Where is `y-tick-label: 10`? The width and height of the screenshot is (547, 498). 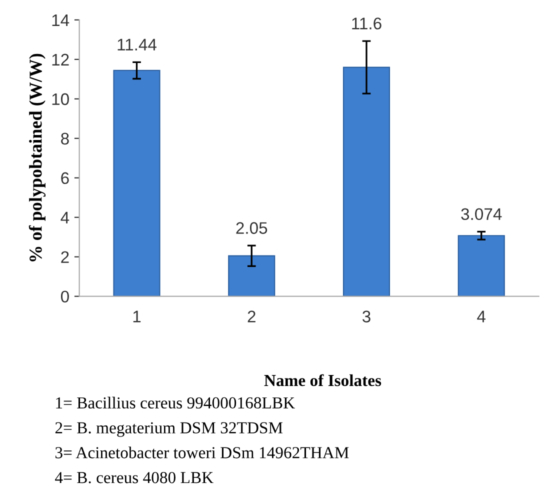
y-tick-label: 10 is located at coordinates (60, 99).